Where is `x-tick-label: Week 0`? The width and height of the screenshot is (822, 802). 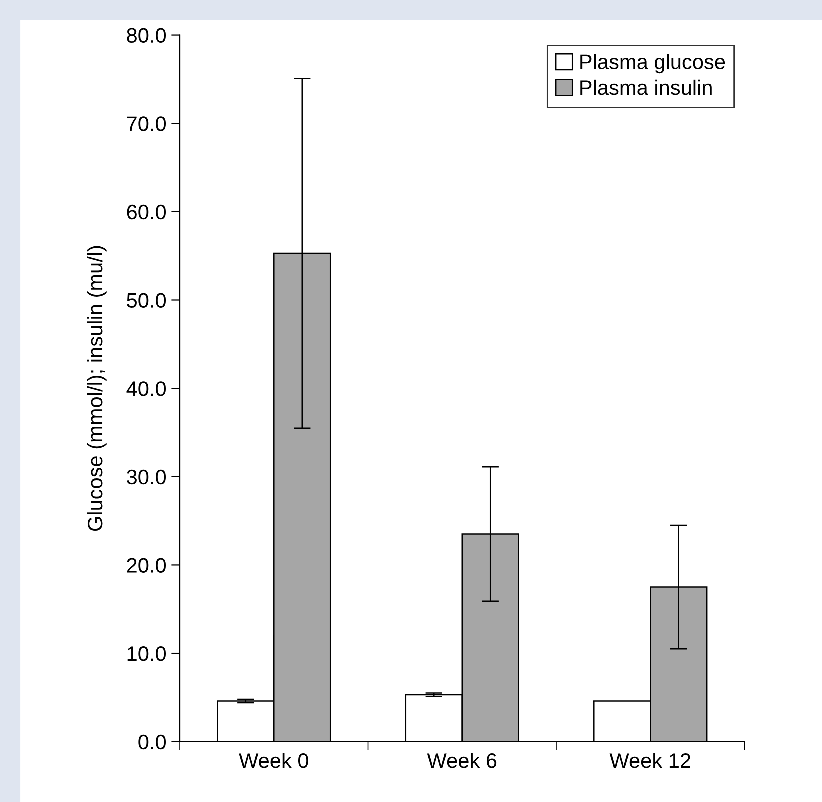
x-tick-label: Week 0 is located at coordinates (273, 760).